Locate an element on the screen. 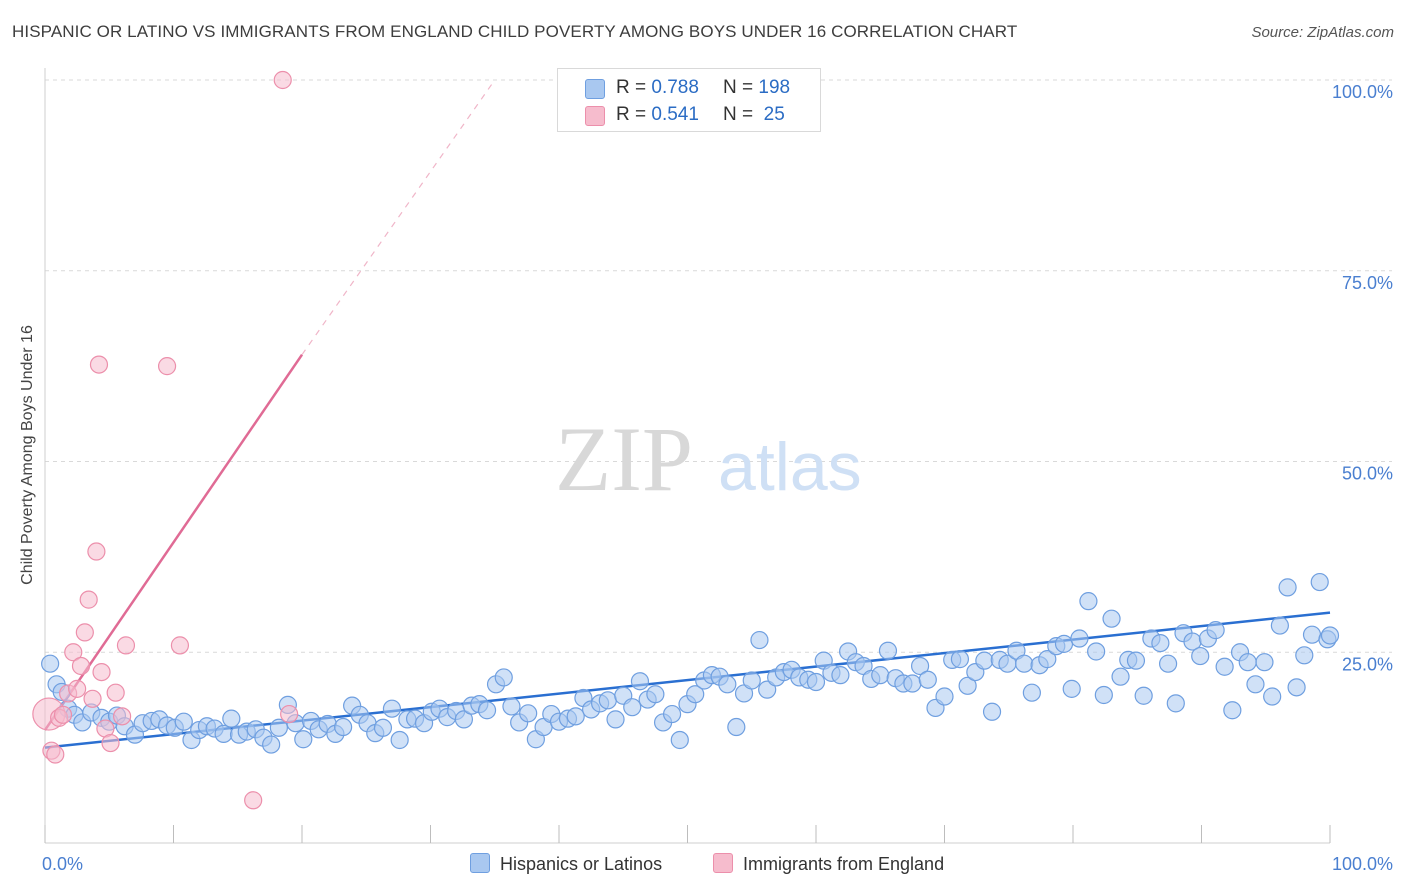 The width and height of the screenshot is (1406, 892). legend-stats: R = 0.788 N = 198 R = 0.541 N = 25 is located at coordinates (689, 100).